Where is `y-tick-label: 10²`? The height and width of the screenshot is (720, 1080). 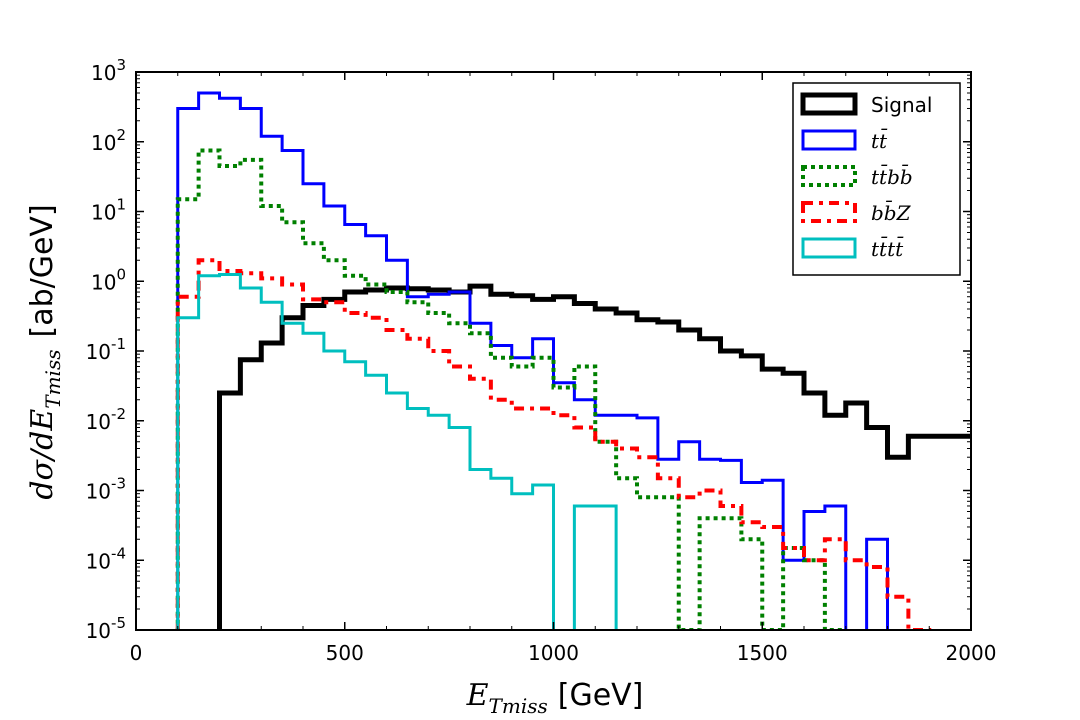 y-tick-label: 10² is located at coordinates (108, 140).